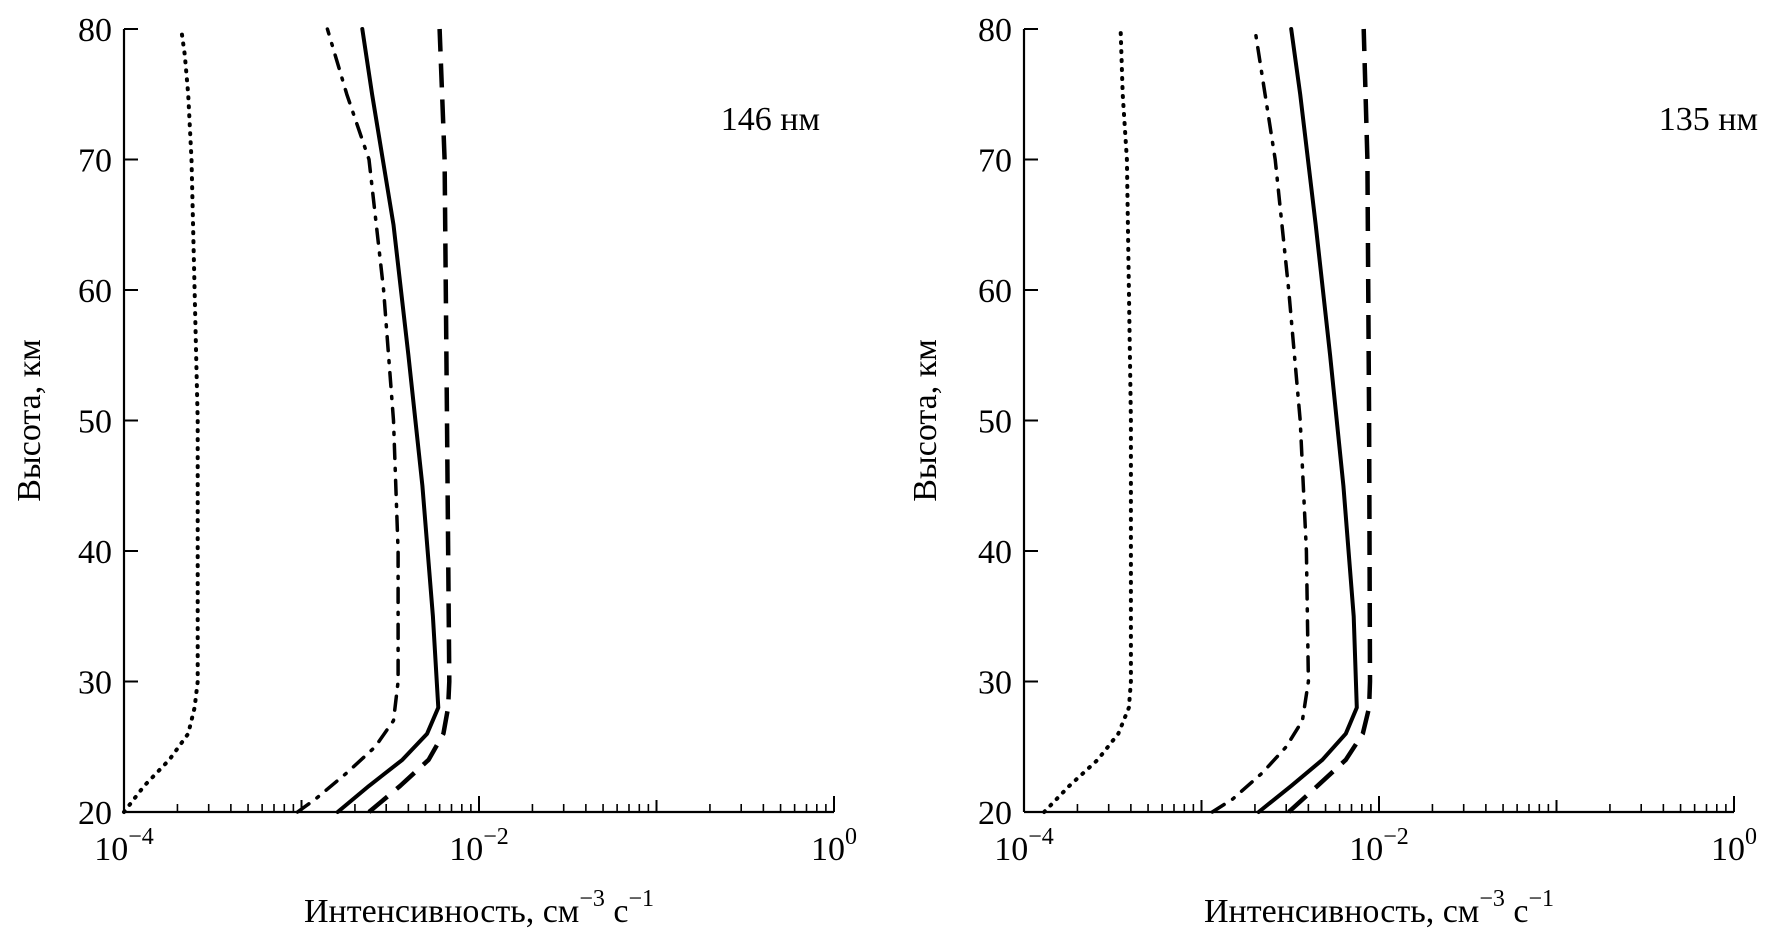 The image size is (1768, 937). Describe the element at coordinates (1708, 119) in the screenshot. I see `wavelength-annotation: 135 нм` at that location.